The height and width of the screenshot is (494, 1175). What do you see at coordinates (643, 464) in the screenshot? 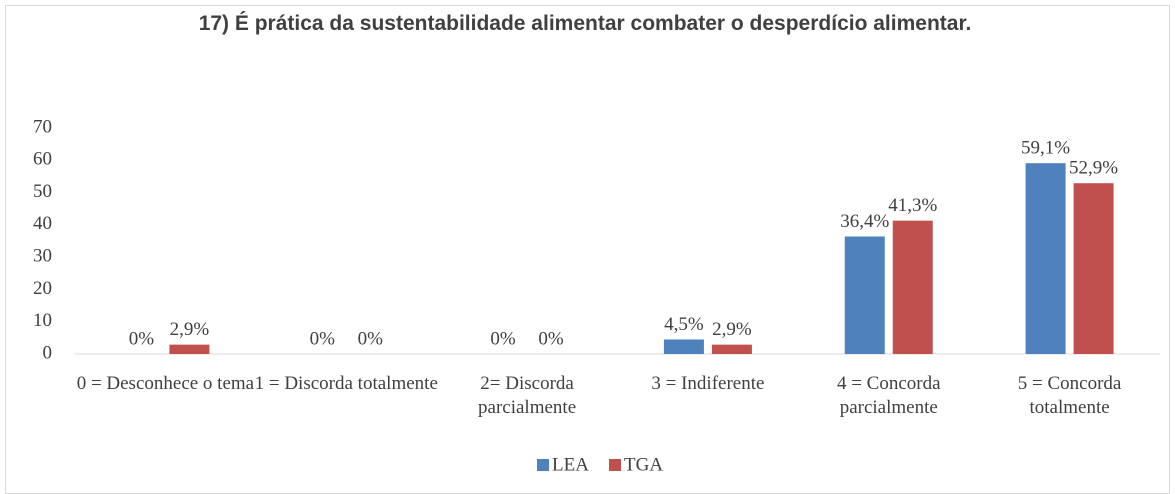
I see `legend-label: TGA` at bounding box center [643, 464].